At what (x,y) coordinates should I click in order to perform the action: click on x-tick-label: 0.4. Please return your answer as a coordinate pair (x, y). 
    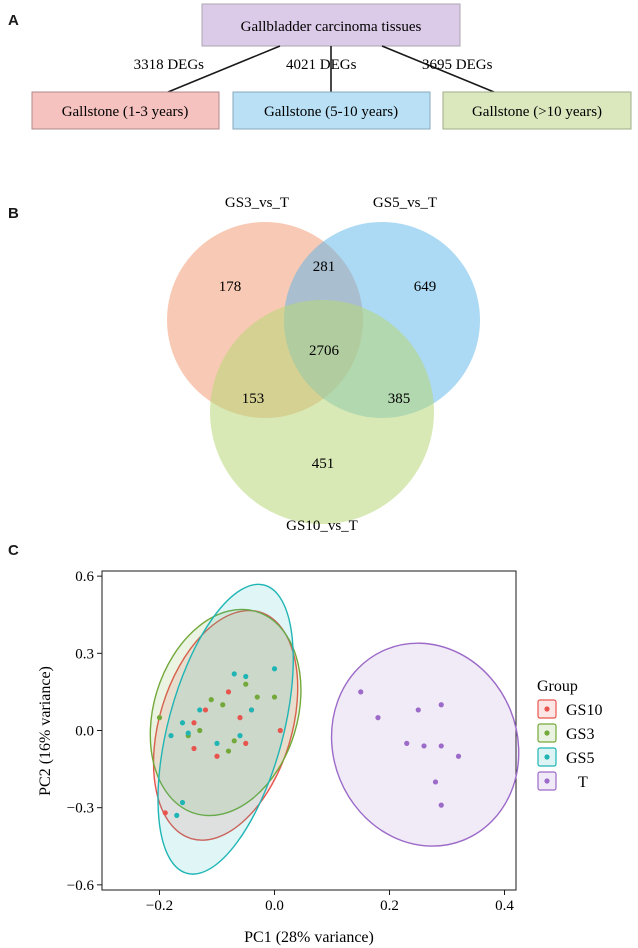
    Looking at the image, I should click on (504, 906).